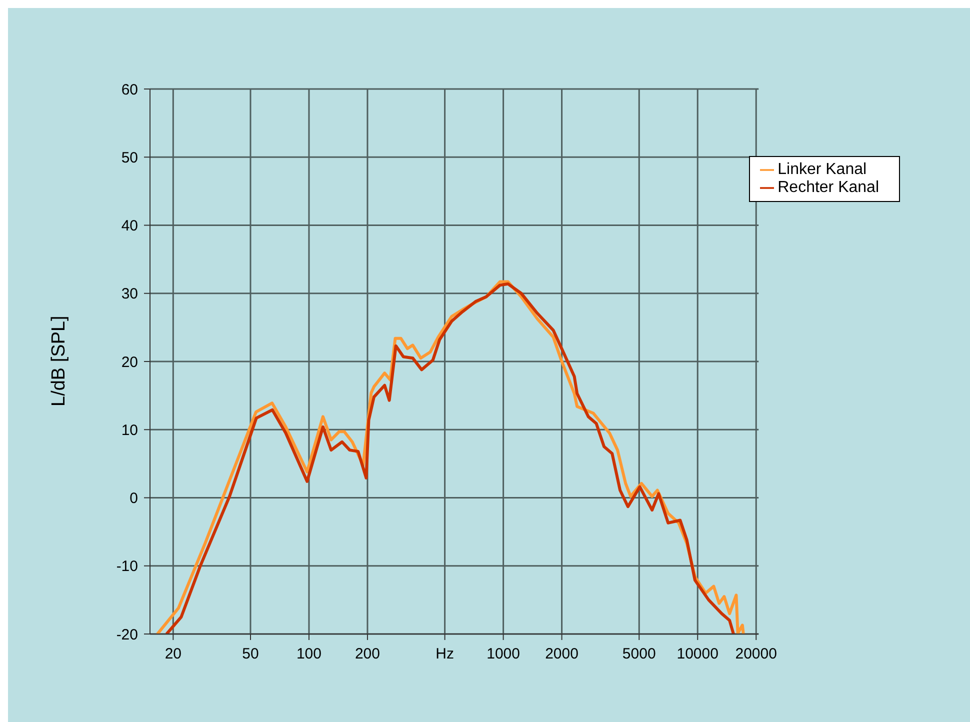 The image size is (970, 722). Describe the element at coordinates (129, 157) in the screenshot. I see `y-tick-label: 50` at that location.